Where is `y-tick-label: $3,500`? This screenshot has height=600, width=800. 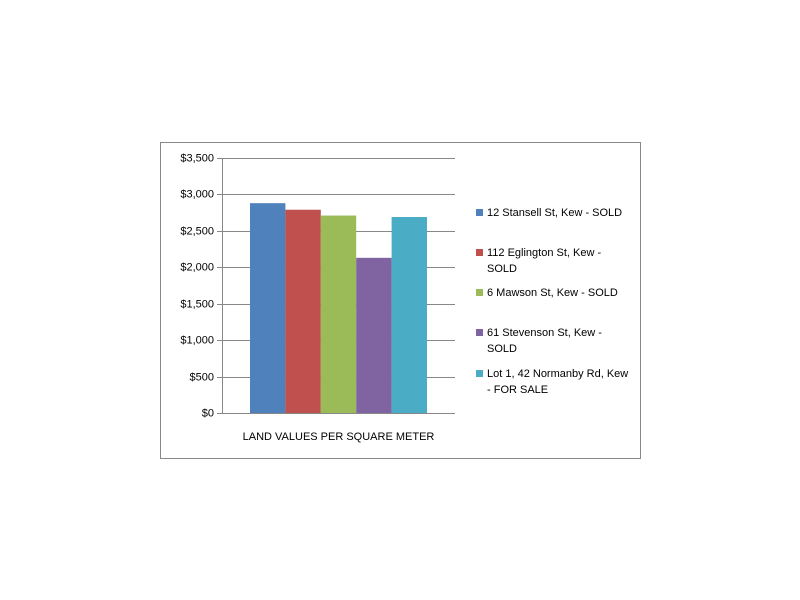 y-tick-label: $3,500 is located at coordinates (197, 158).